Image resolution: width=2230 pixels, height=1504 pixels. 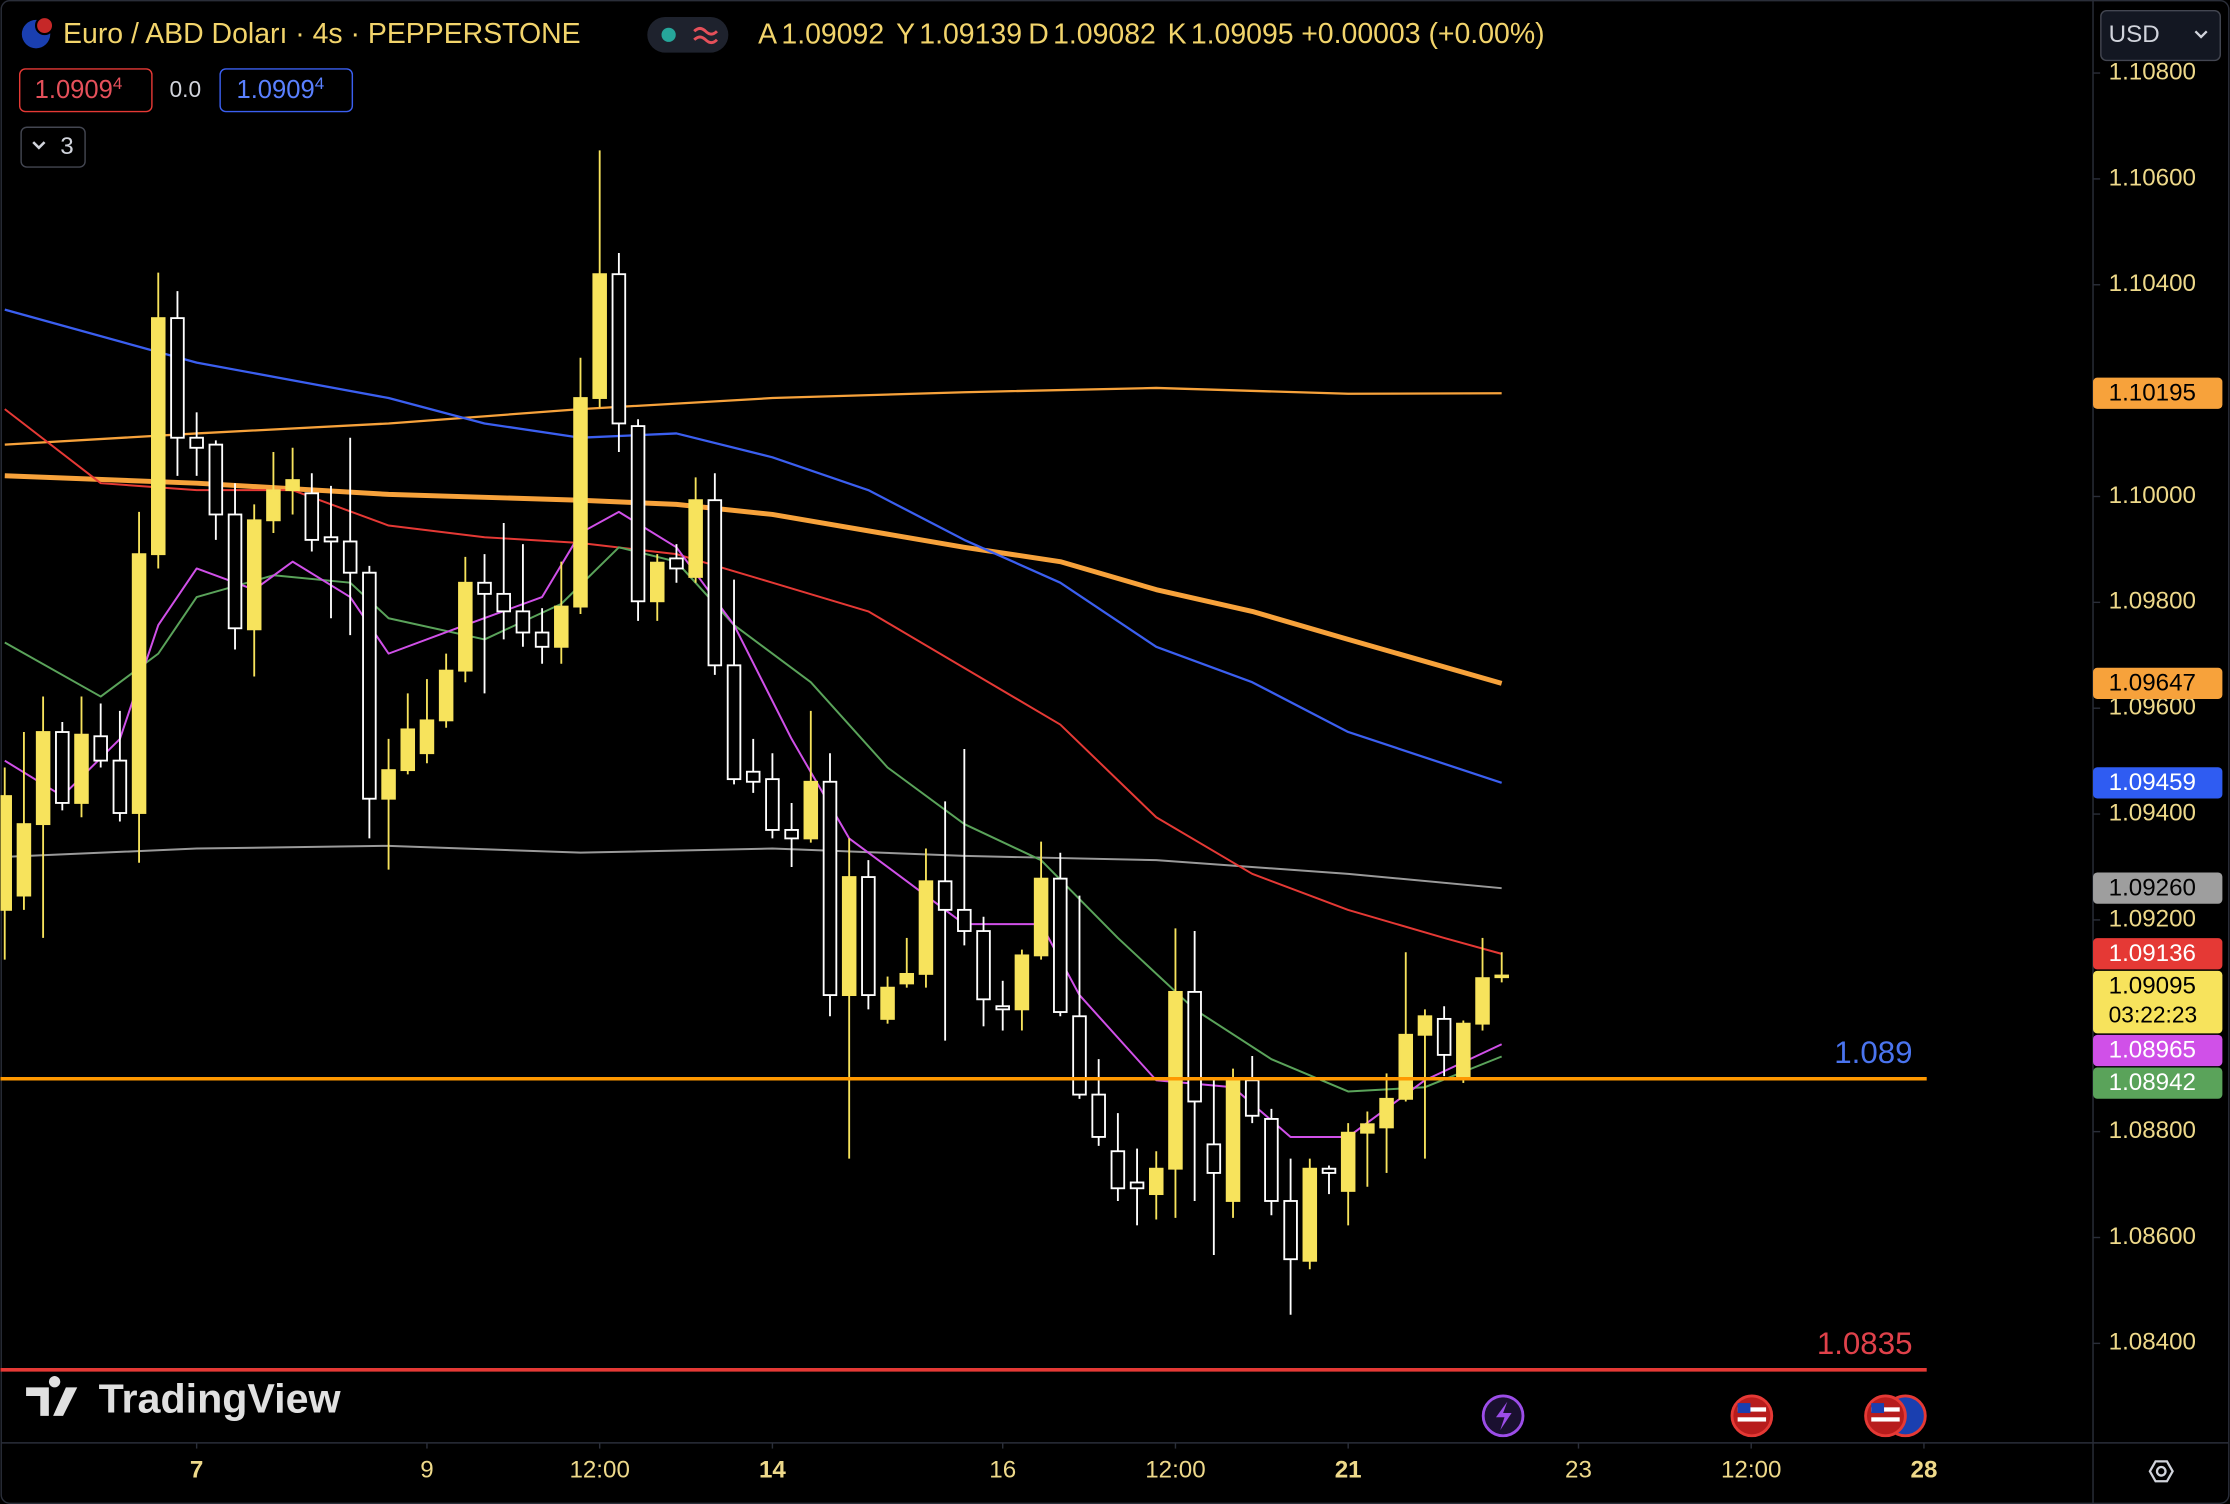 What do you see at coordinates (767, 34) in the screenshot?
I see `ohlc-label: A` at bounding box center [767, 34].